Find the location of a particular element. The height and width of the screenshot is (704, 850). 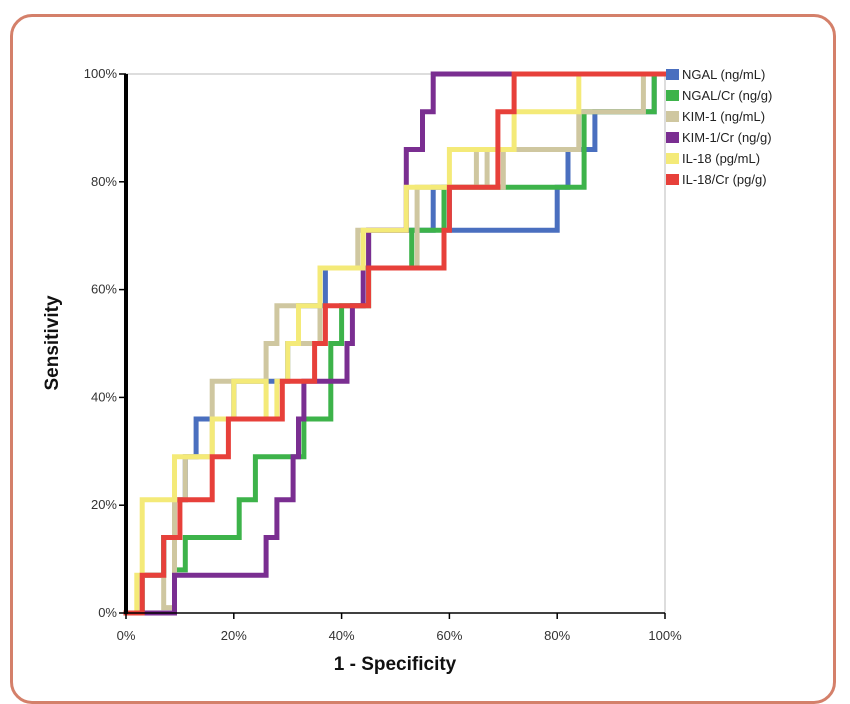

legend-label: NGAL (ng/mL) is located at coordinates (723, 74).